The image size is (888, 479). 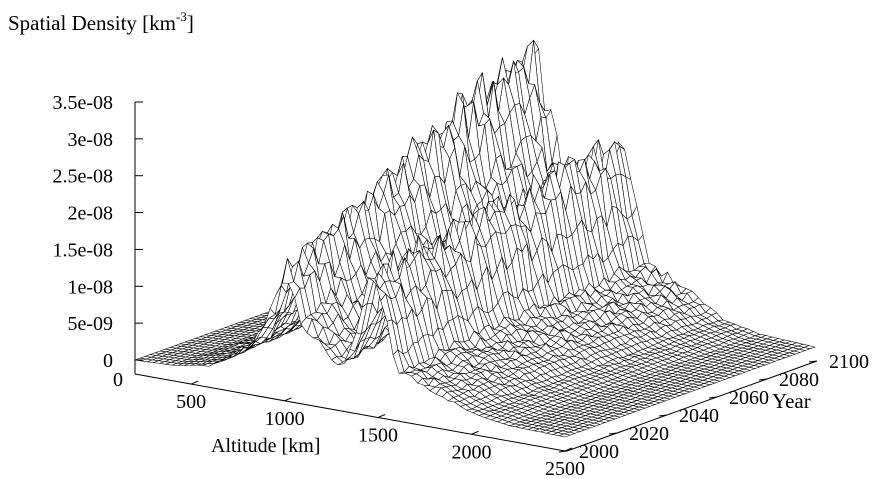 I want to click on x-tick-label: 1000, so click(x=285, y=419).